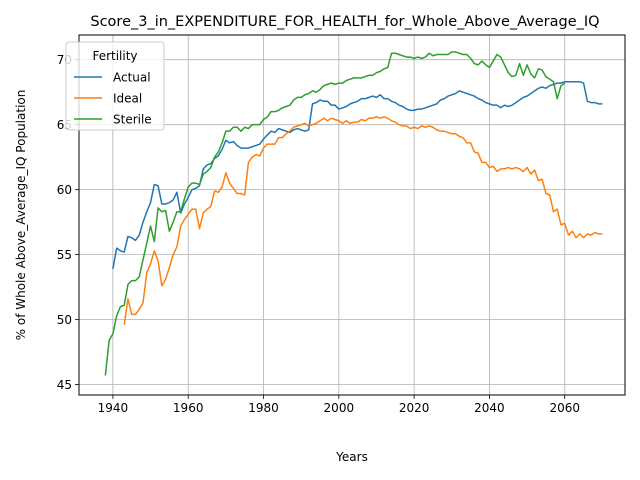 The width and height of the screenshot is (640, 480). What do you see at coordinates (114, 56) in the screenshot?
I see `legend-title: Fertility` at bounding box center [114, 56].